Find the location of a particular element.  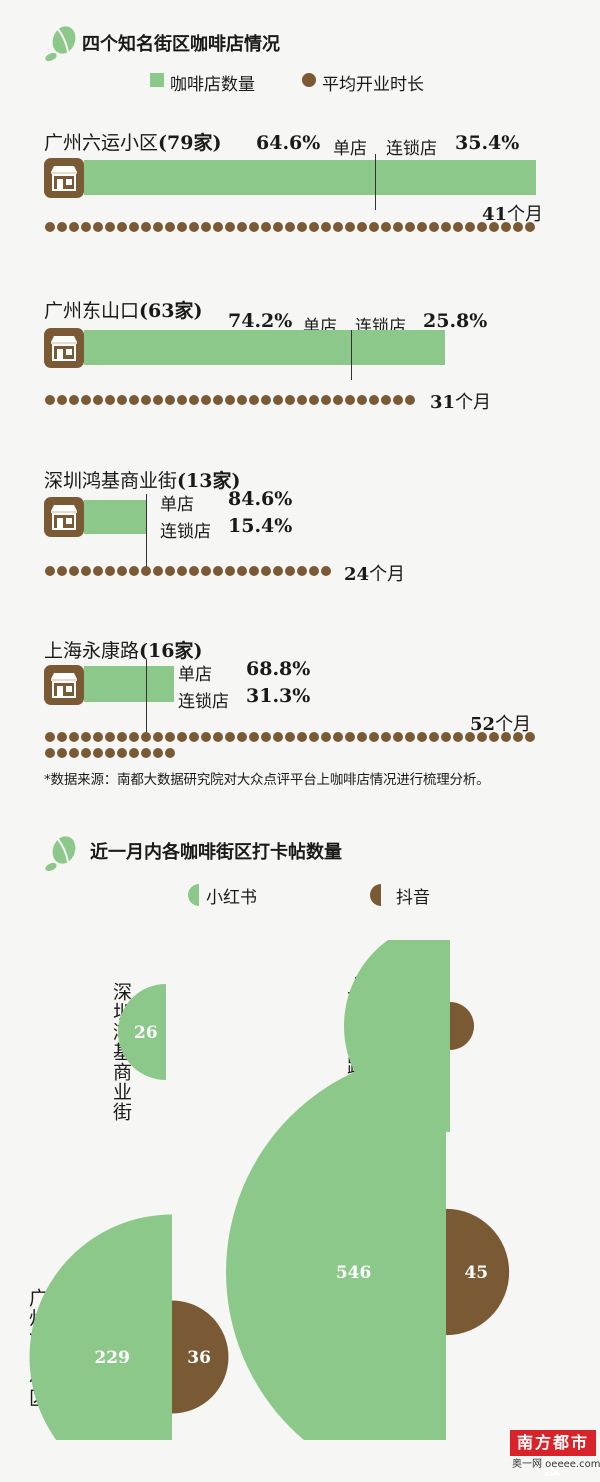

douyin-value-label: 45 is located at coordinates (476, 1273).